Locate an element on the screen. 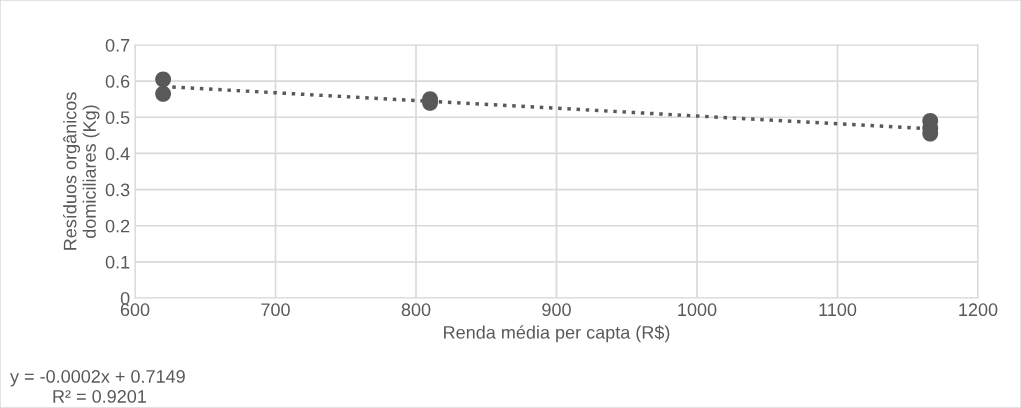  x-tick-label: 800 is located at coordinates (416, 310).